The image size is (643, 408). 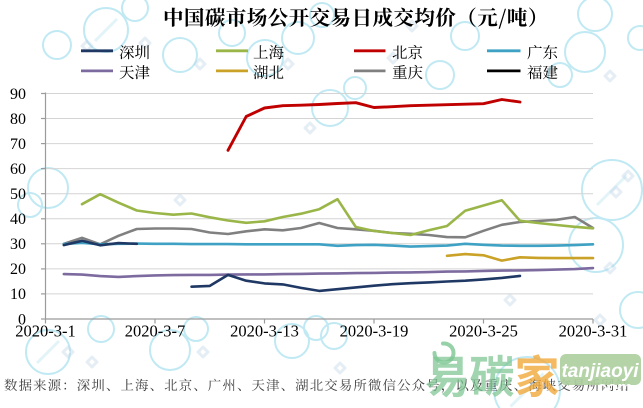 I want to click on svg-text: 20, so click(x=18, y=269).